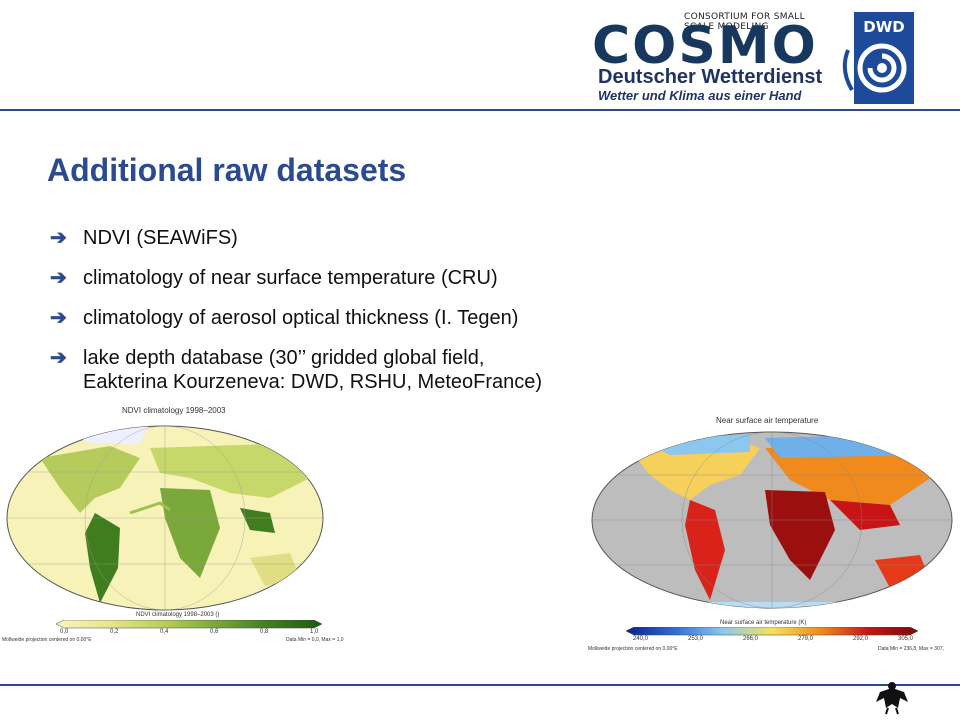 The width and height of the screenshot is (960, 720). Describe the element at coordinates (883, 27) in the screenshot. I see `dwd-logo-text: DWD` at that location.